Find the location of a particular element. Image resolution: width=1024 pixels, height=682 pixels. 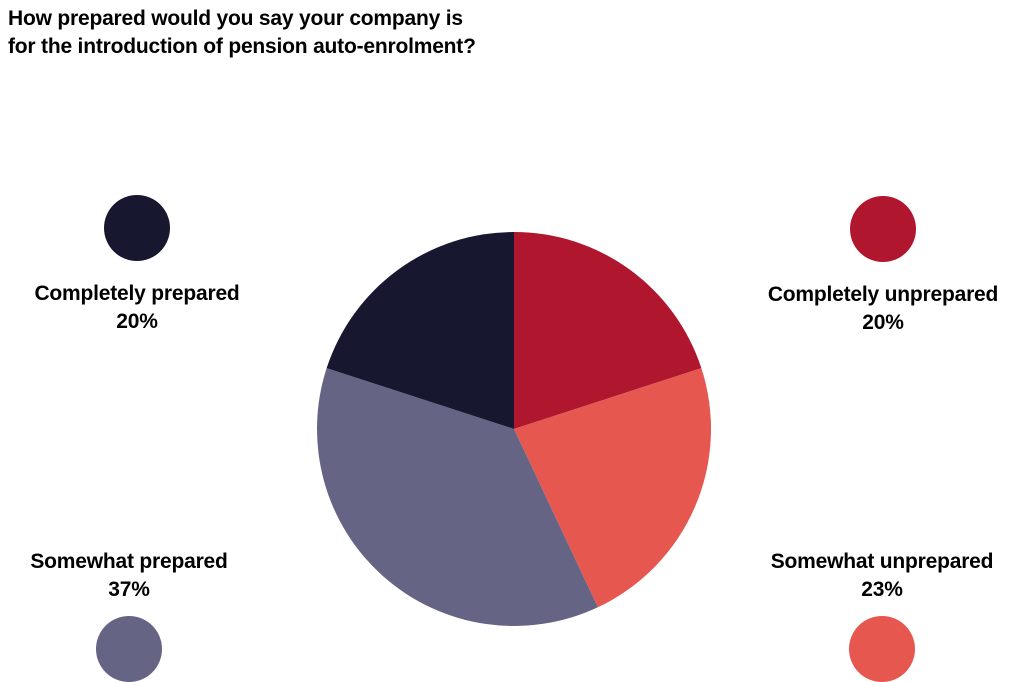

legend-label: Completely unprepared is located at coordinates (883, 294).